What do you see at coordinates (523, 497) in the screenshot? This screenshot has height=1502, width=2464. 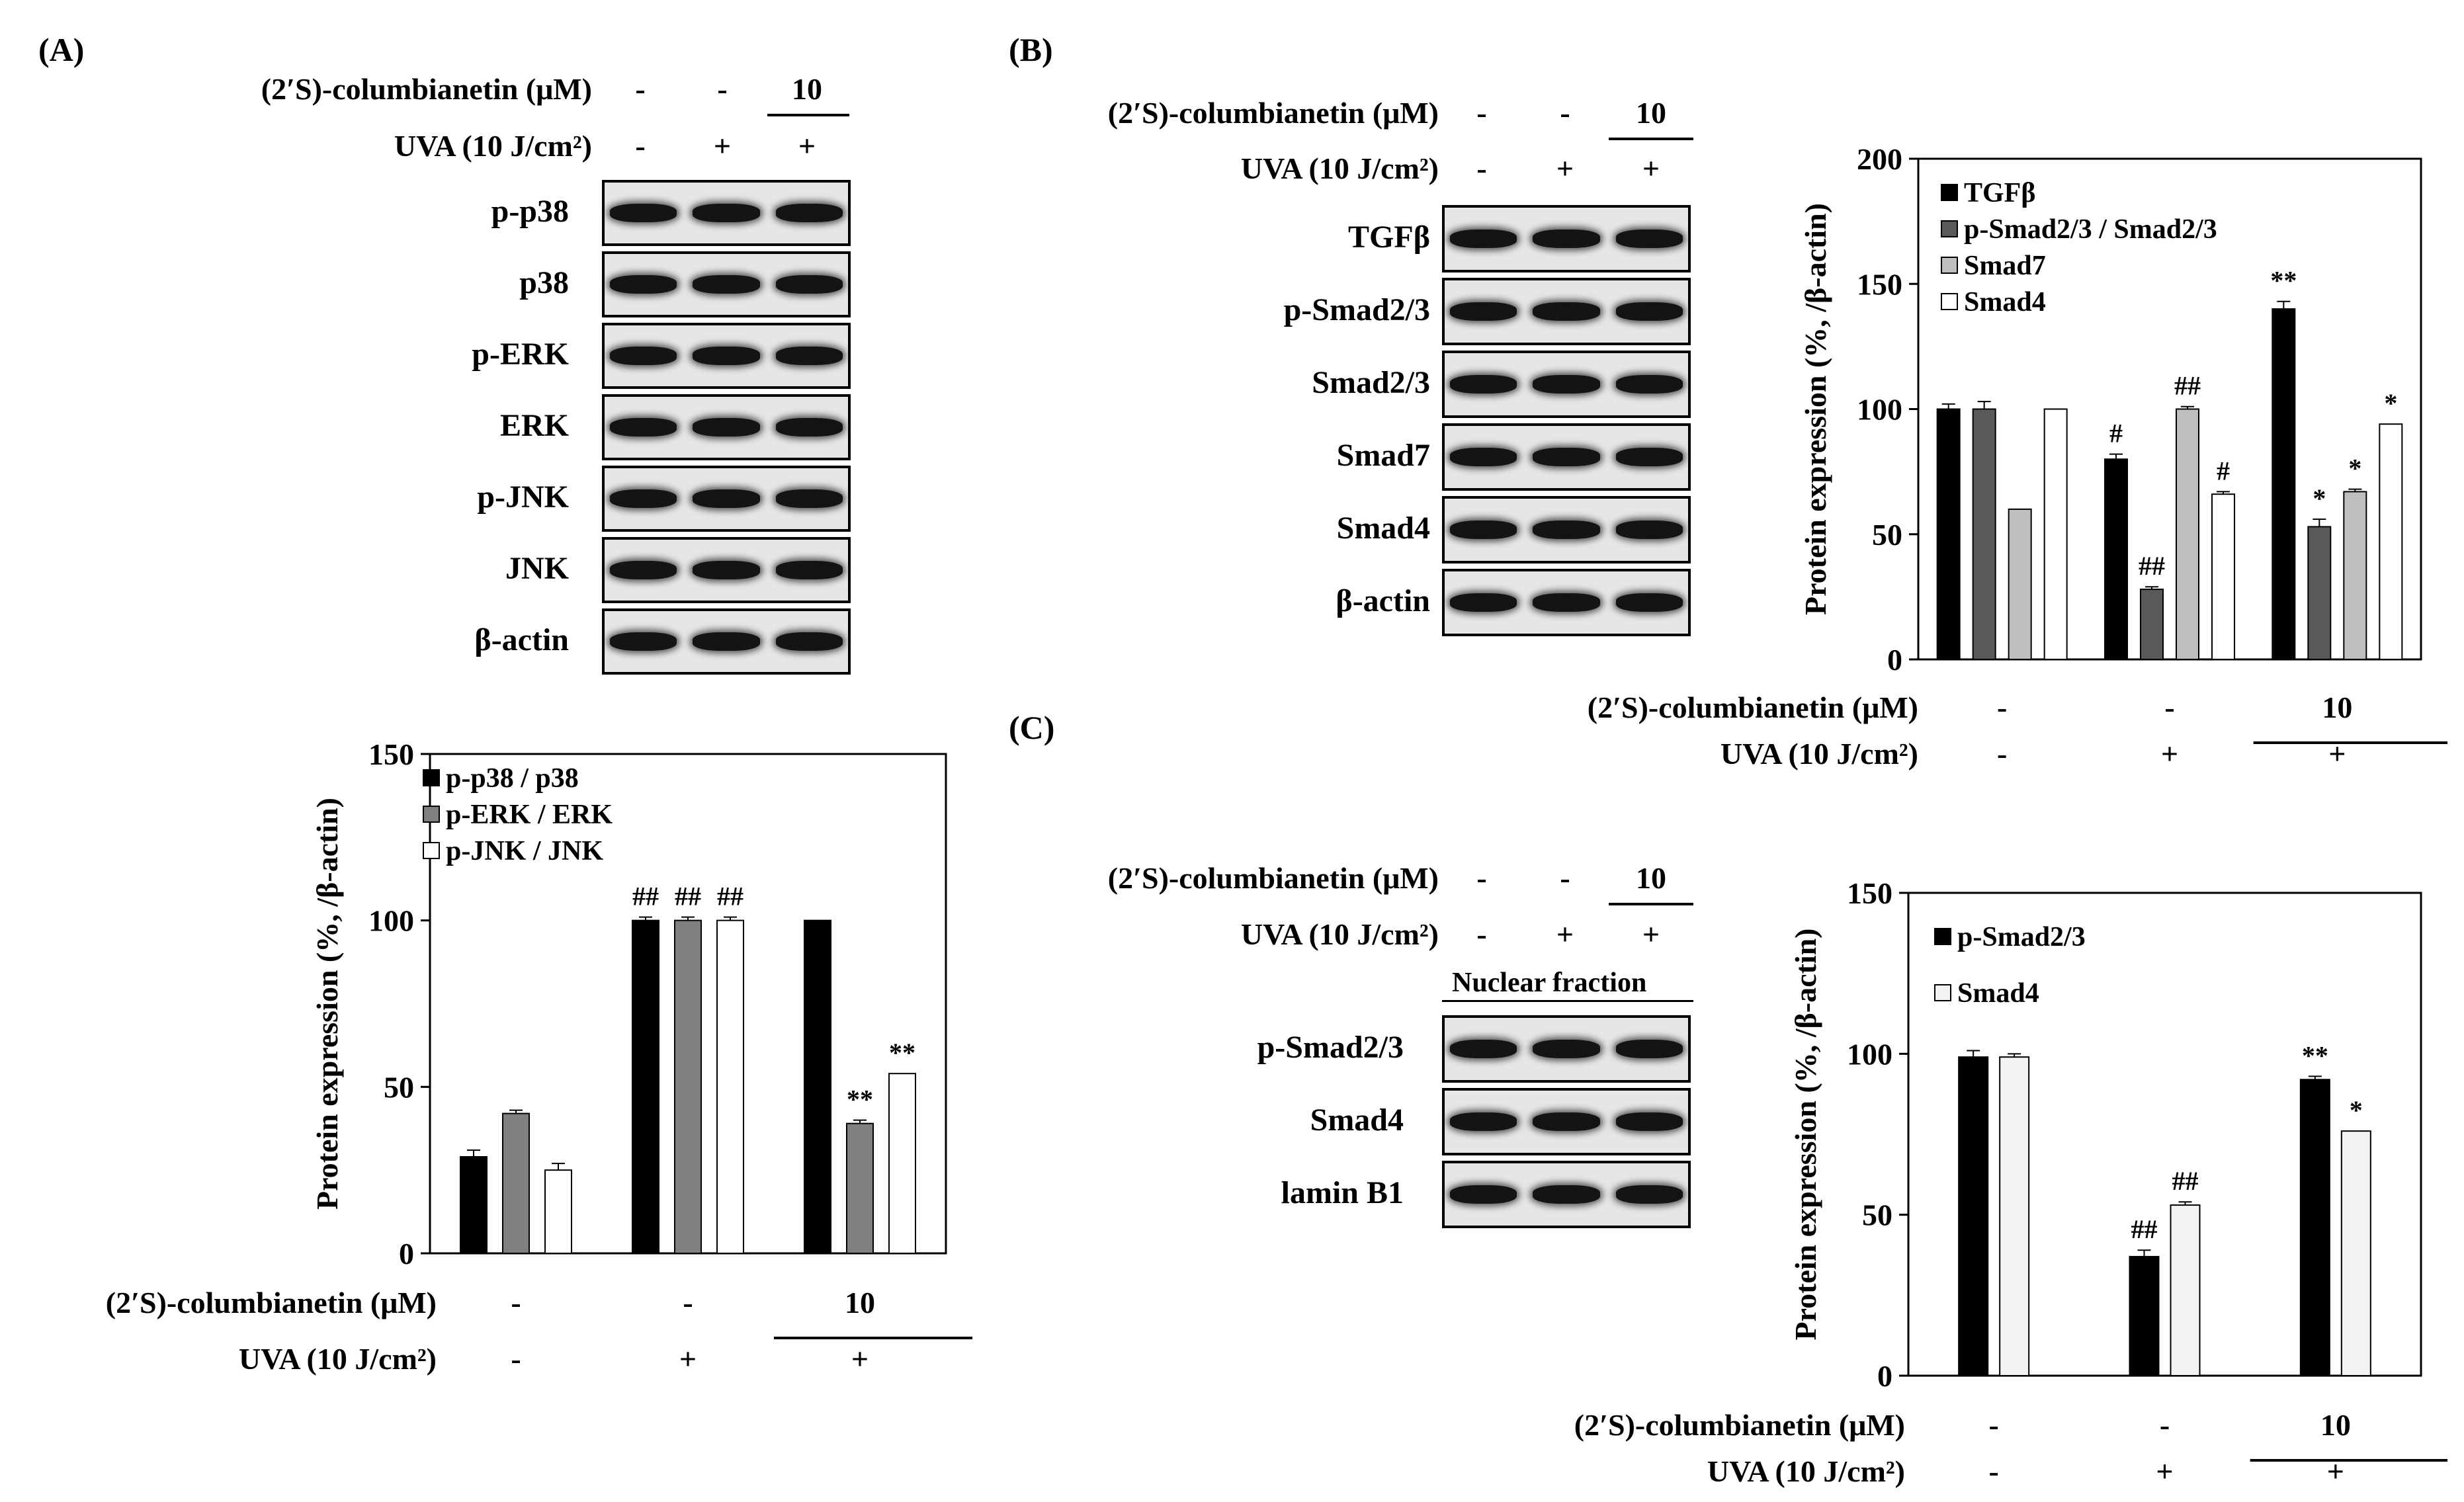 I see `blot-a-row-label-5: p-JNK` at bounding box center [523, 497].